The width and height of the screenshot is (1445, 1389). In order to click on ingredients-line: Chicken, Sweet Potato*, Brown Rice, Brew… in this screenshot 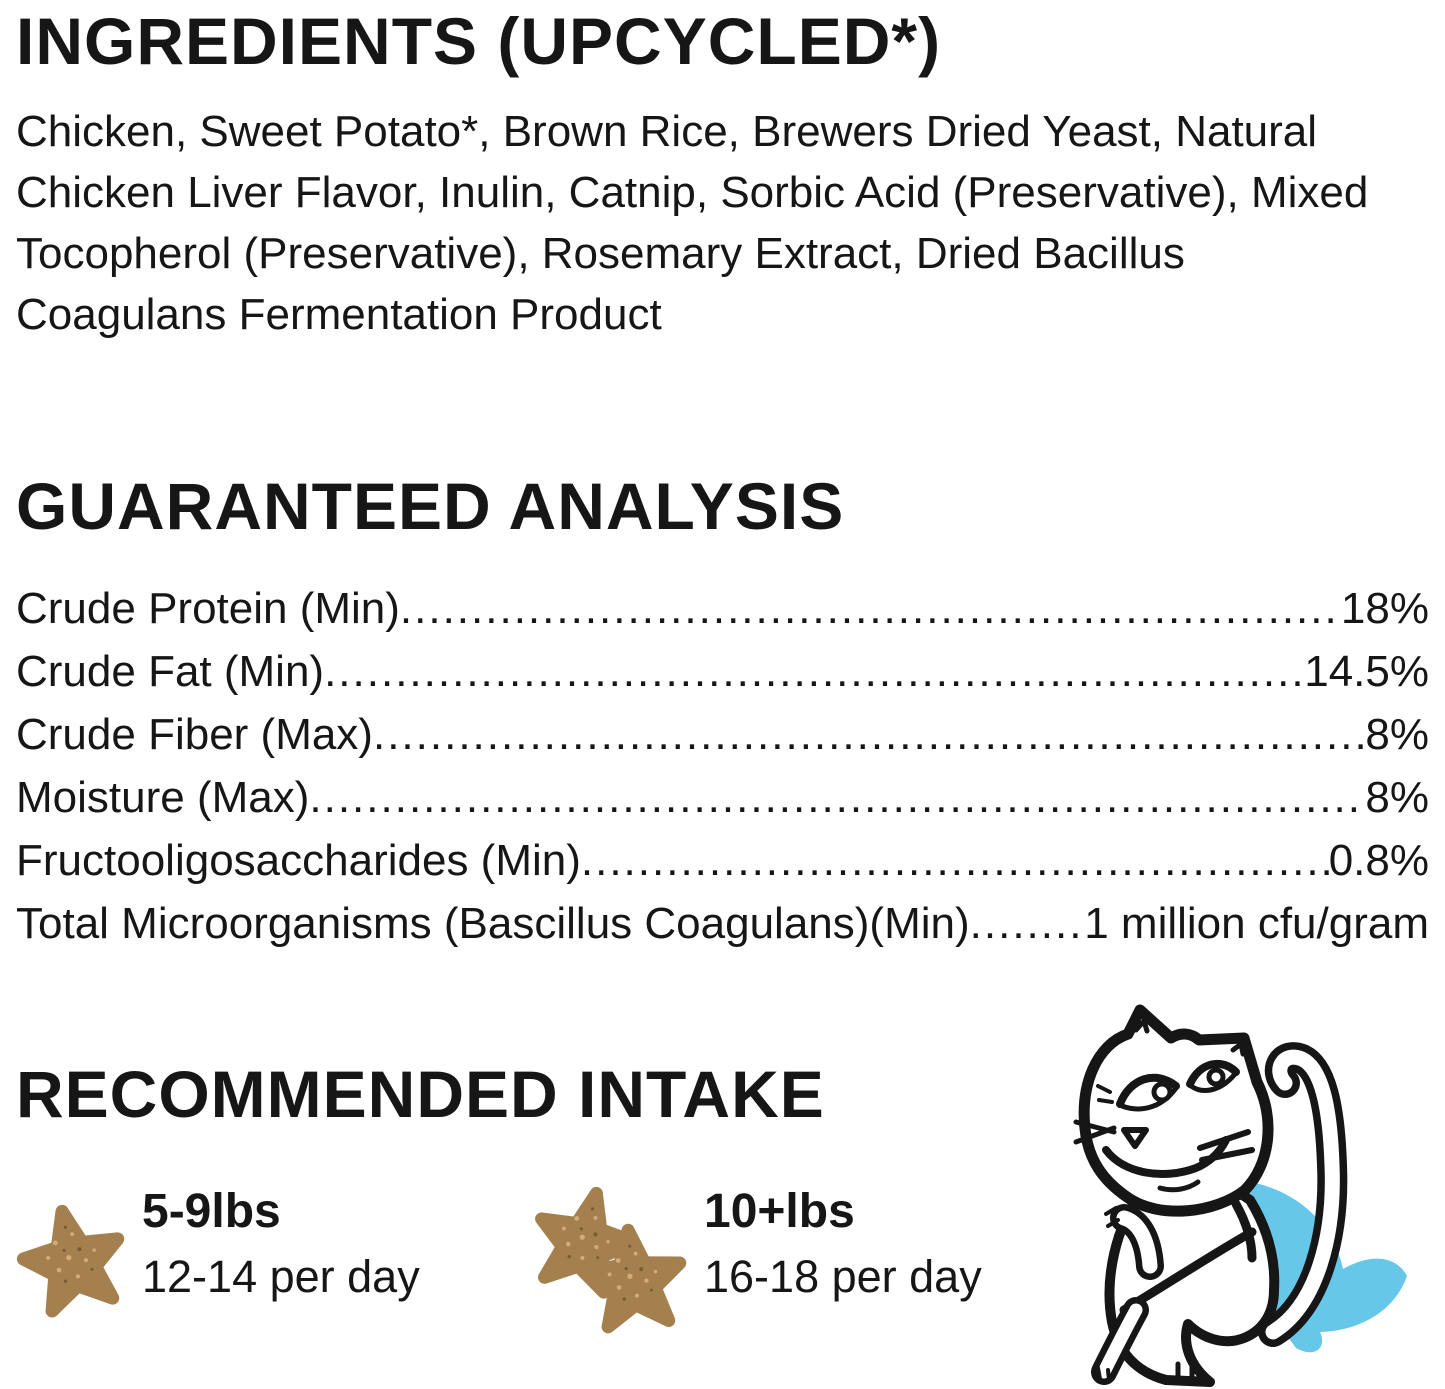, I will do `click(667, 132)`.